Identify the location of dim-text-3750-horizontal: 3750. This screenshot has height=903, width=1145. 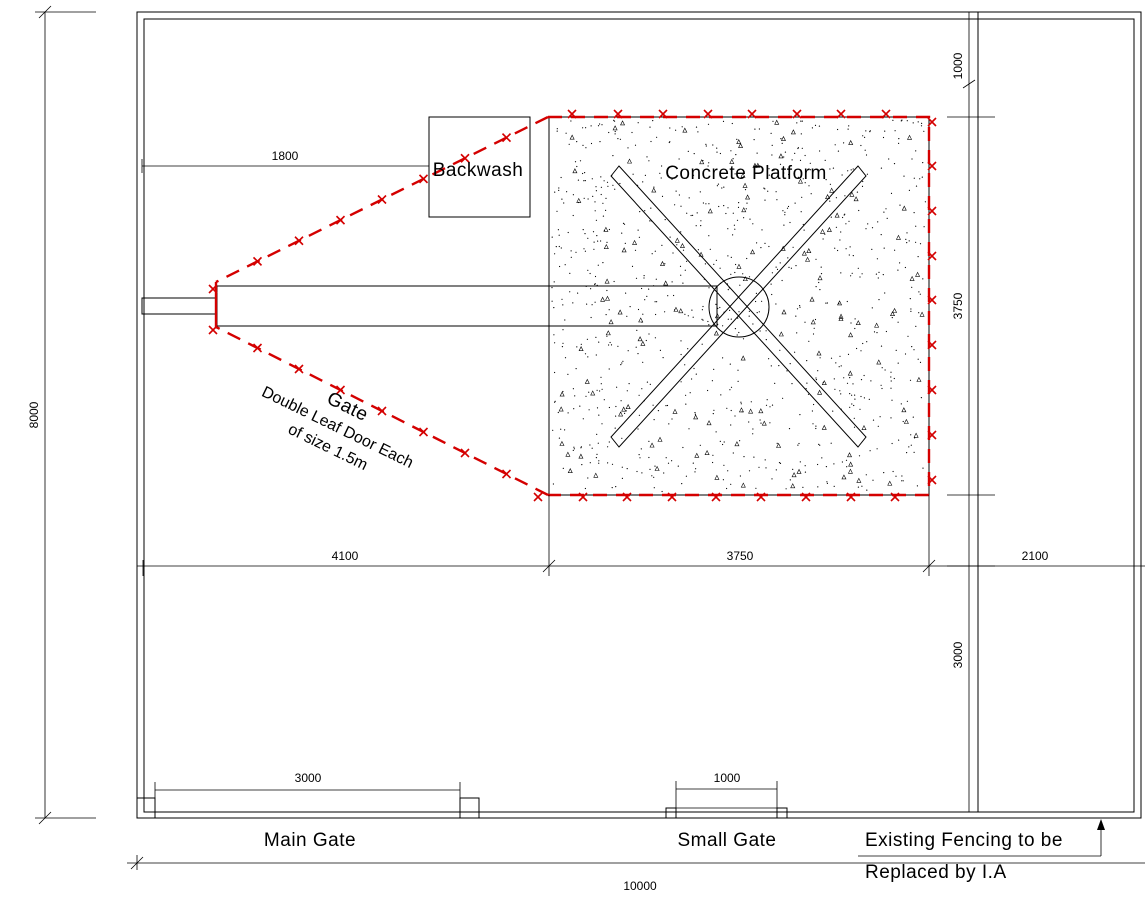
(740, 556).